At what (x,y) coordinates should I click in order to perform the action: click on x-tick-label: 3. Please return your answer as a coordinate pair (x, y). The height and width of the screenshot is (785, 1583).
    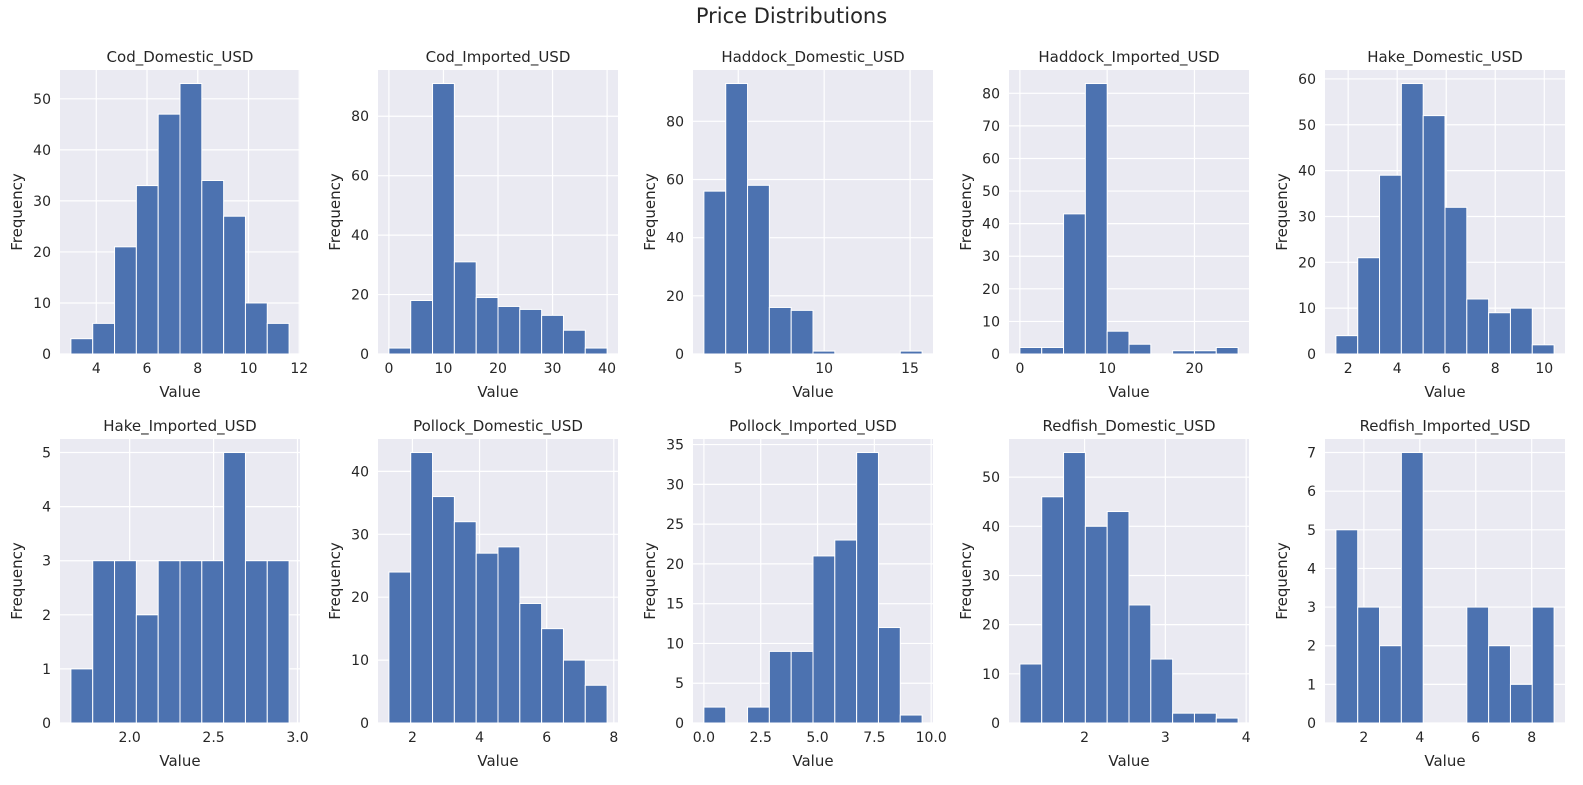
    Looking at the image, I should click on (1165, 738).